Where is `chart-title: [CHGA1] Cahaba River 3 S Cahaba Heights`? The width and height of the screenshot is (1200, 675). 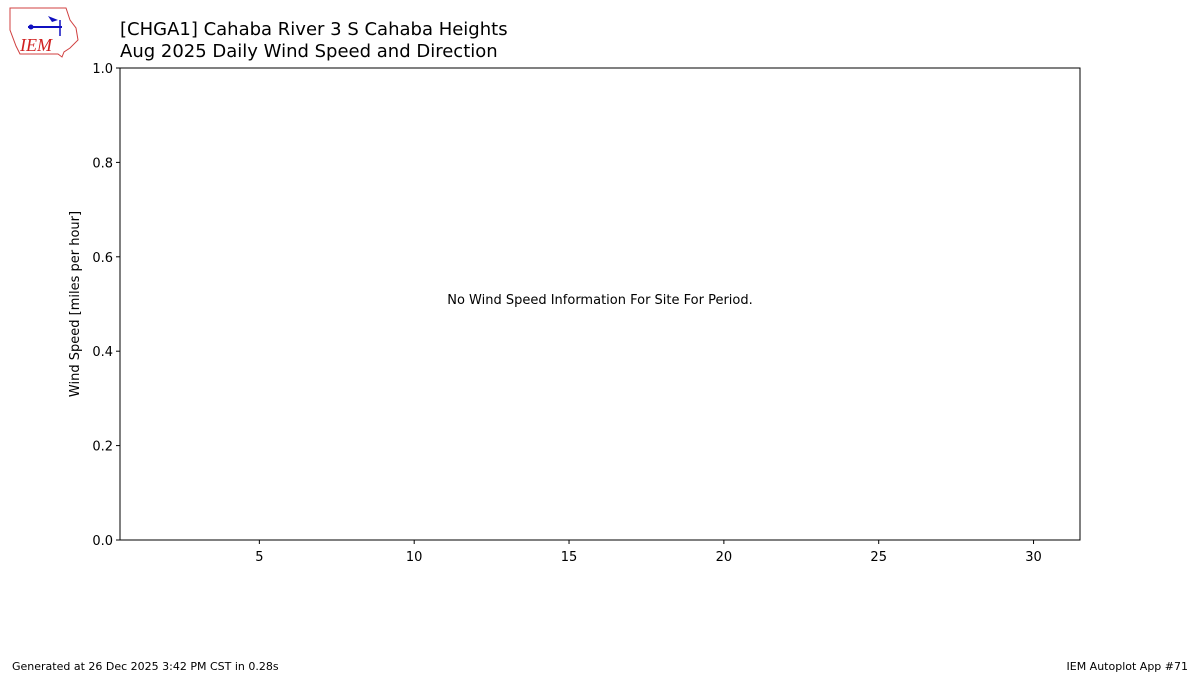
chart-title: [CHGA1] Cahaba River 3 S Cahaba Heights is located at coordinates (314, 29).